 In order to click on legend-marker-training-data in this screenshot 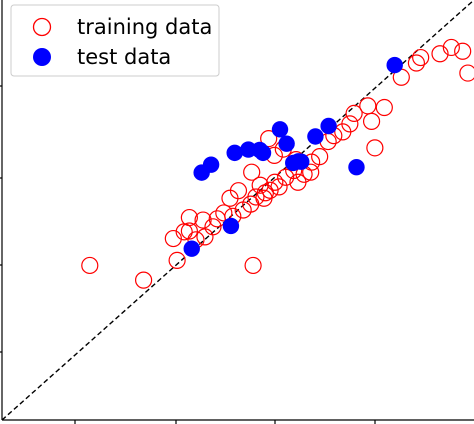, I will do `click(42, 27)`.